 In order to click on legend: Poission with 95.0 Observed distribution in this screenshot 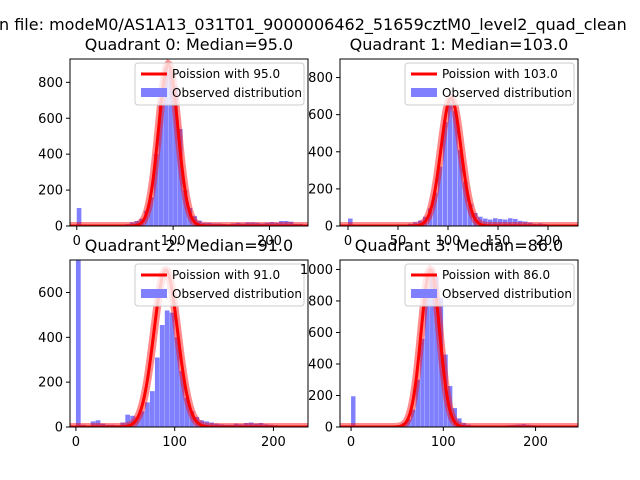, I will do `click(219, 84)`.